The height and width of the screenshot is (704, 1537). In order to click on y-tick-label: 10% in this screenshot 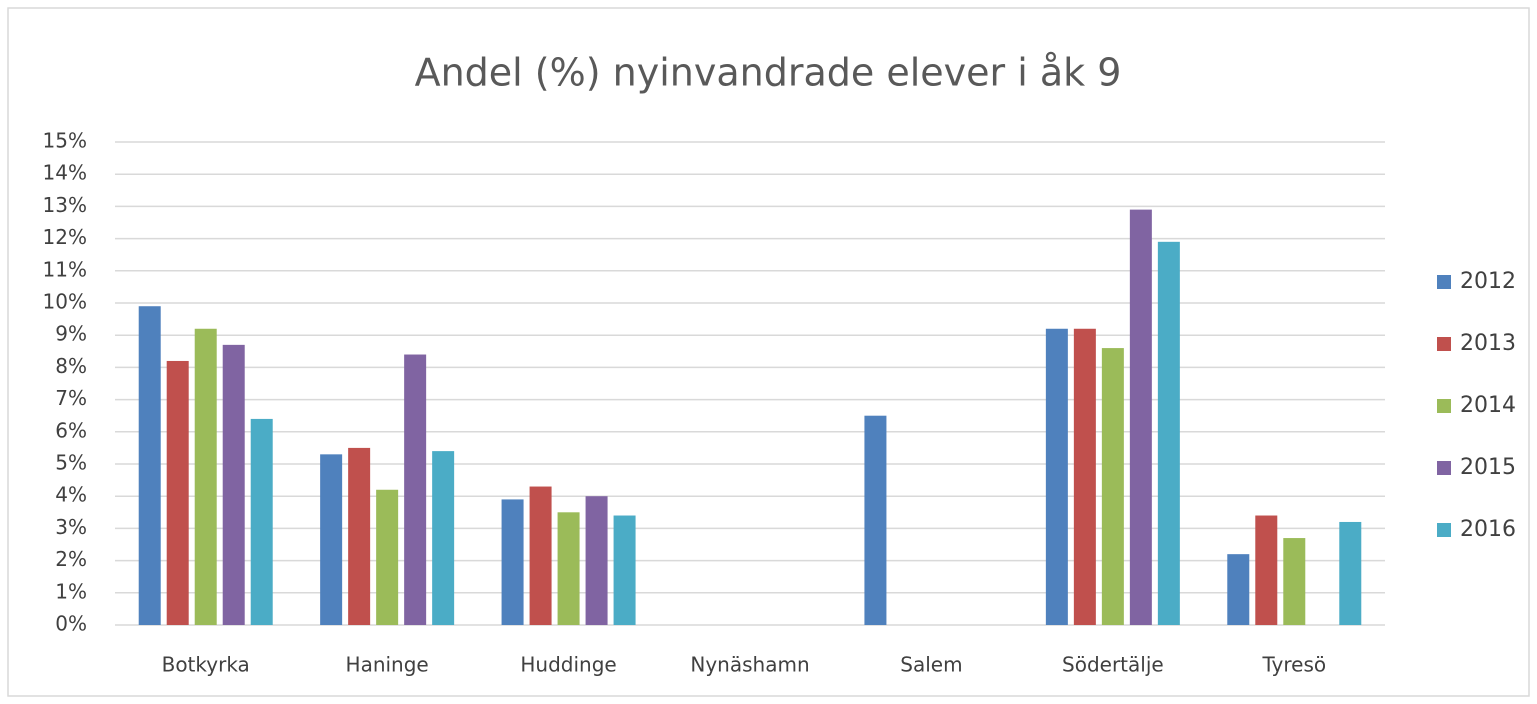, I will do `click(65, 302)`.